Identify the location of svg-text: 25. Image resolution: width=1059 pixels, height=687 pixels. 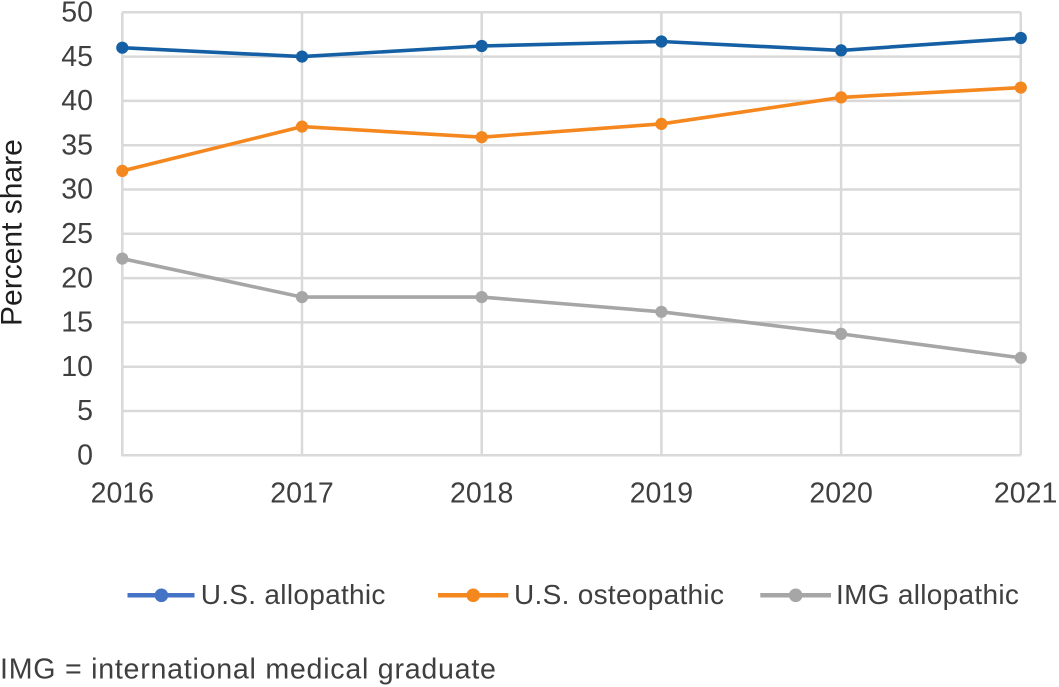
(77, 234).